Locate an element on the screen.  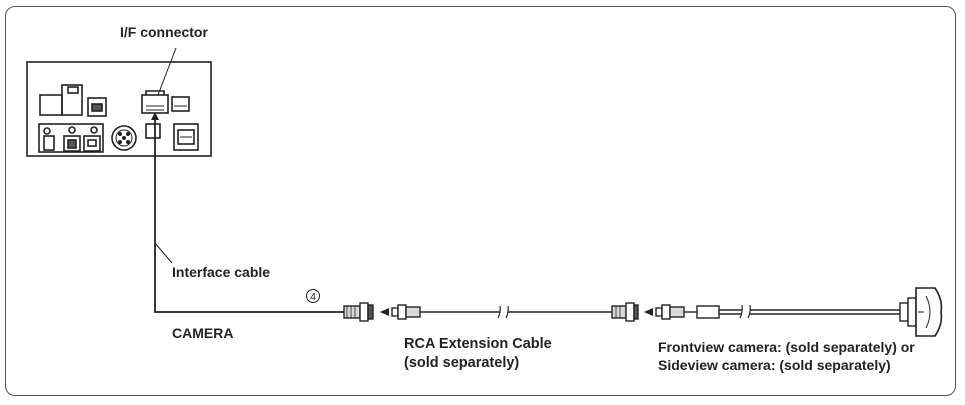
camera-label: CAMERA is located at coordinates (203, 333).